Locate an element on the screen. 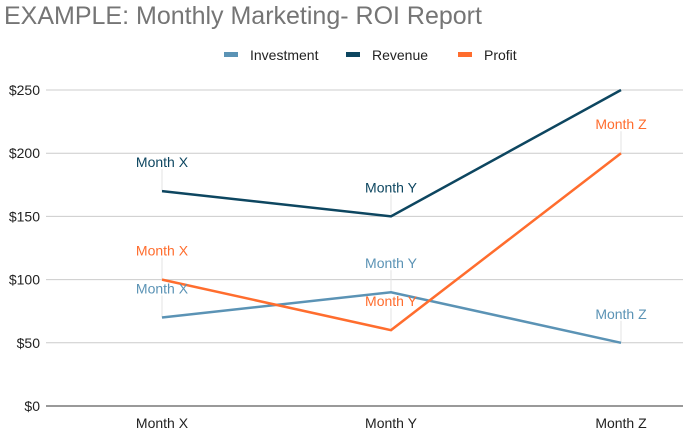 This screenshot has height=438, width=683. x-tick-label: Month Z is located at coordinates (621, 423).